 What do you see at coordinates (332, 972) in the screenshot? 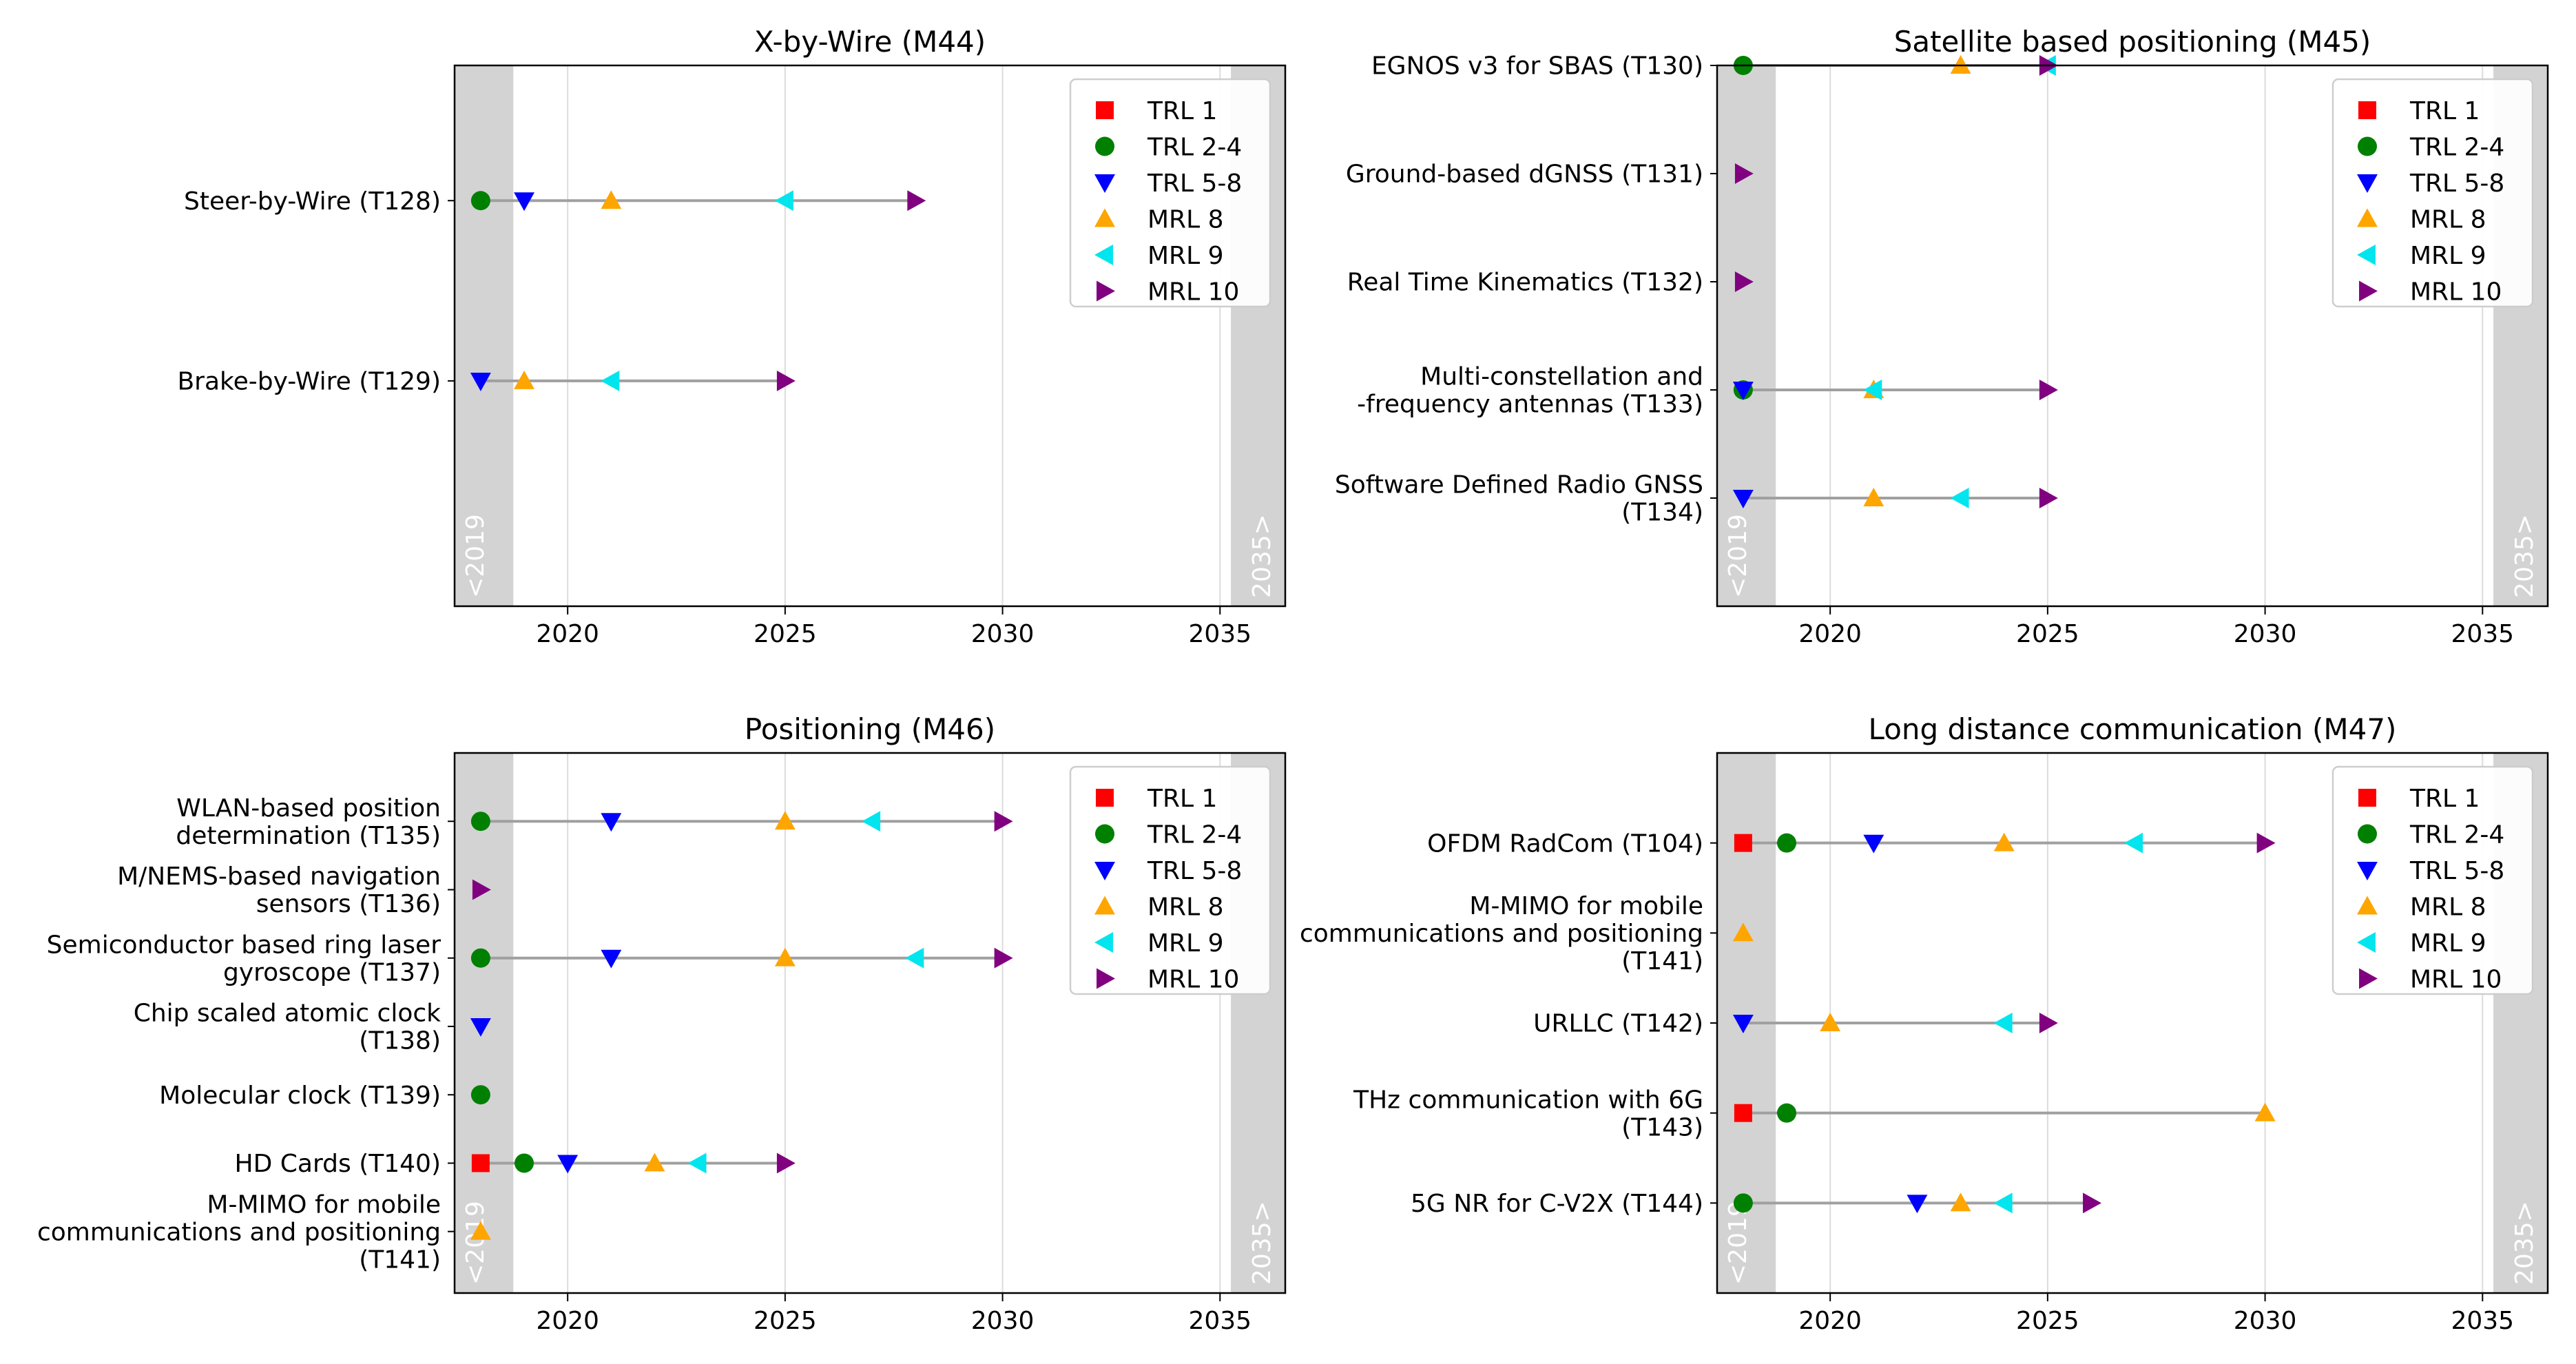
I see `y-tick-label: gyroscope (T137)` at bounding box center [332, 972].